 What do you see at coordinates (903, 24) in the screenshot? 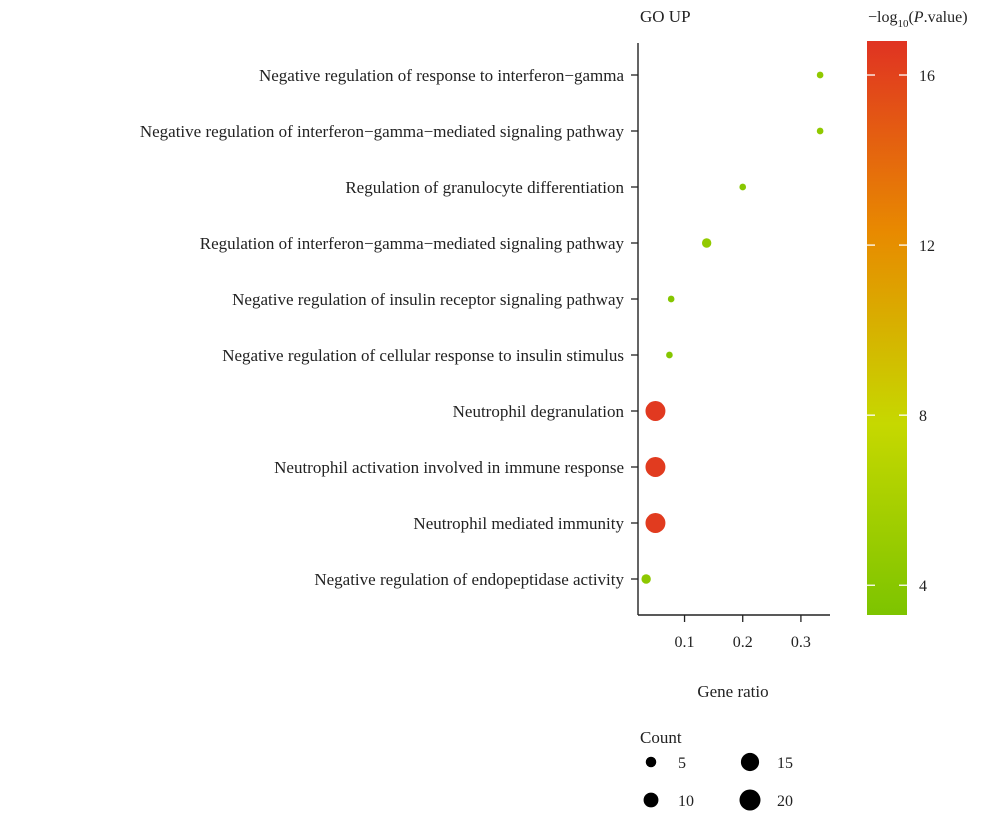
I see `color-legend-title-subscript: 10` at bounding box center [903, 24].